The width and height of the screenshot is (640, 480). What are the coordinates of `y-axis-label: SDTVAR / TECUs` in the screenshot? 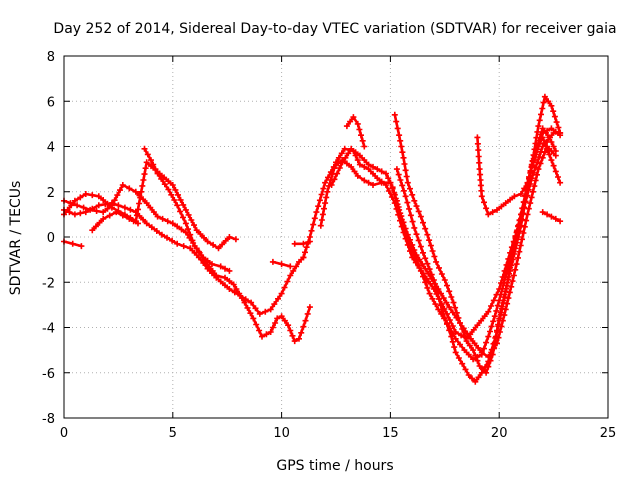 It's located at (16, 238).